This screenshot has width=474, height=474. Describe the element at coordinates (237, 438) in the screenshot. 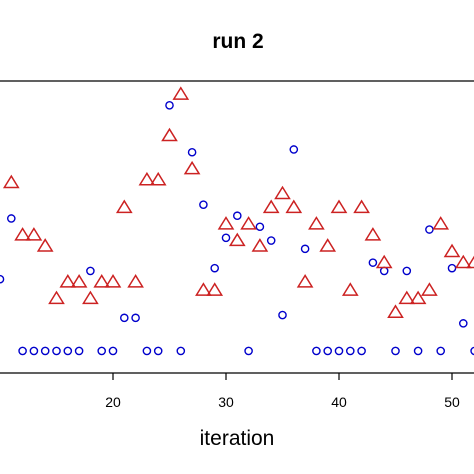

I see `x-axis-label: iteration` at that location.